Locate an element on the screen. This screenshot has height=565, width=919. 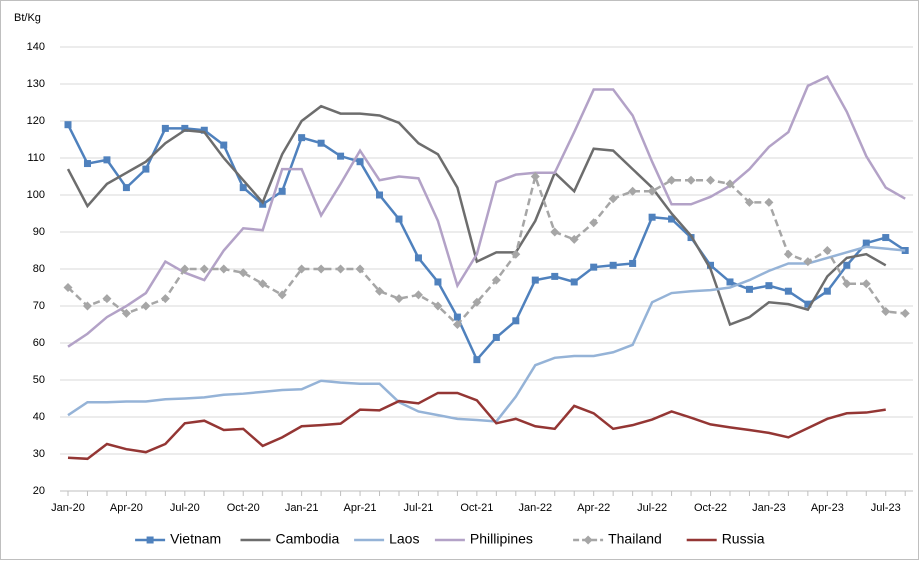
x-tick-label: Jul-21 is located at coordinates (418, 508).